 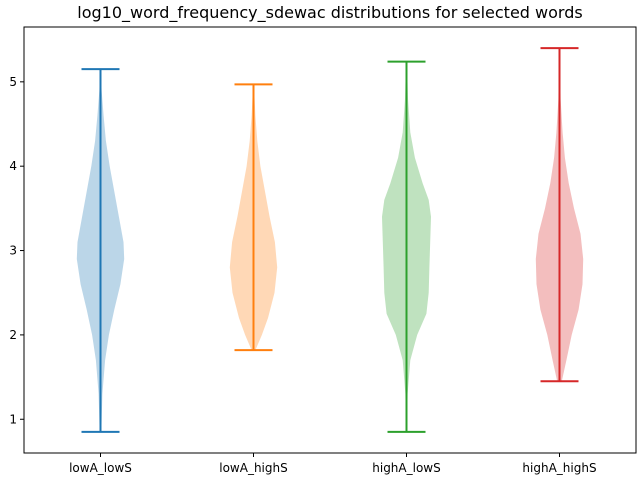 What do you see at coordinates (333, 464) in the screenshot?
I see `x-axis: lowA_lowS lowA_highS highA_lowS highA_highS` at bounding box center [333, 464].